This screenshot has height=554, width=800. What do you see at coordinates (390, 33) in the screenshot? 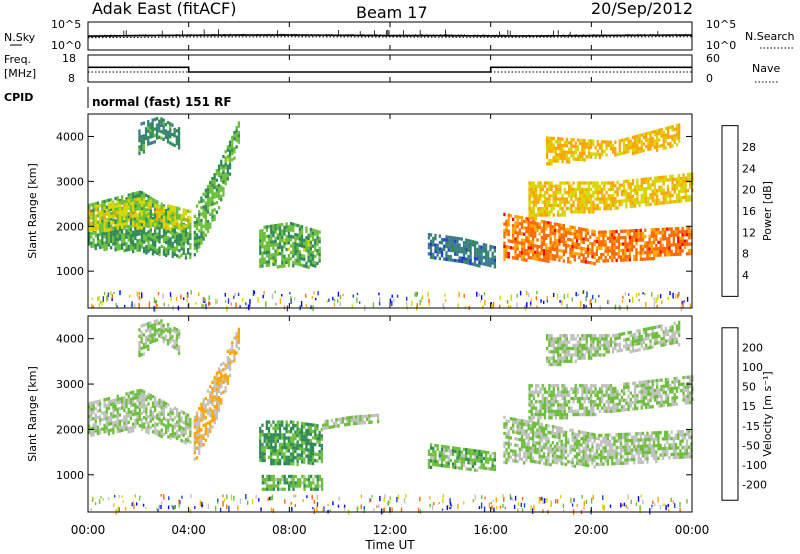
I see `nsky-series-spikes` at bounding box center [390, 33].